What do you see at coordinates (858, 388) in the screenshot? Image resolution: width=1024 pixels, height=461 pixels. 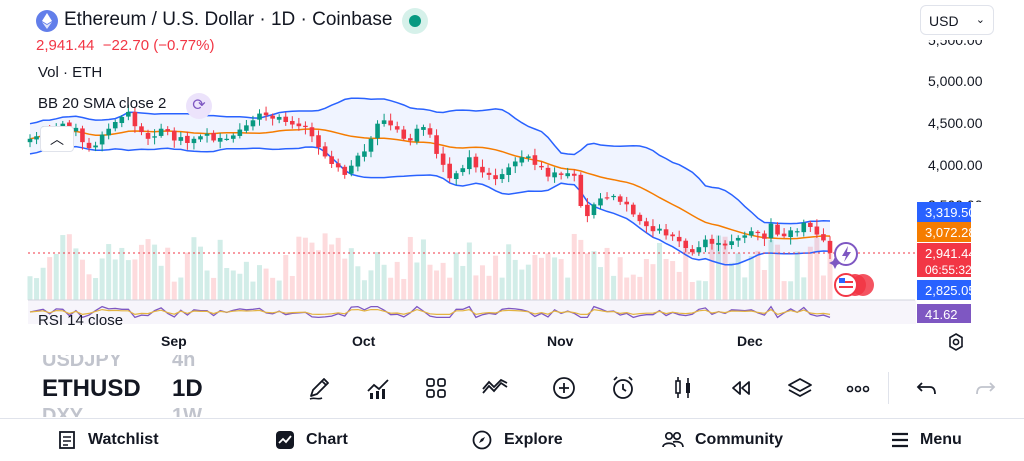 I see `more-icon` at bounding box center [858, 388].